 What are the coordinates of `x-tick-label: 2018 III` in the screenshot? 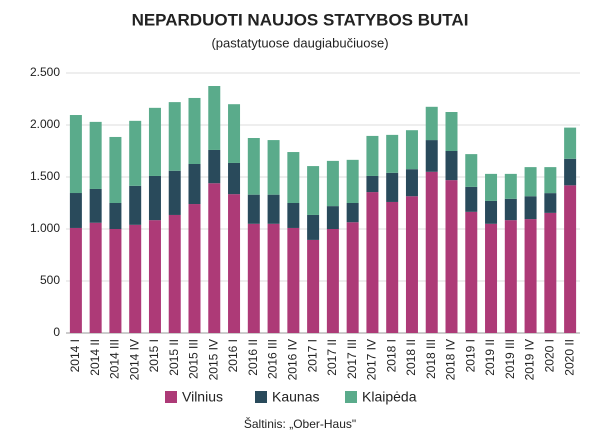 It's located at (431, 359).